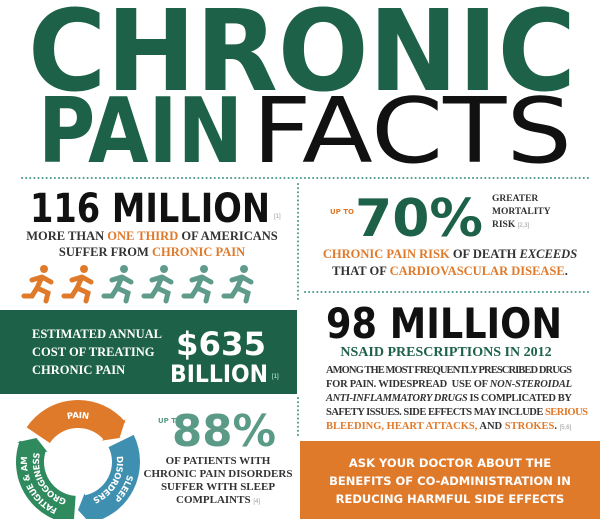 This screenshot has height=519, width=600. I want to click on nsaid-number: 98 MILLION, so click(444, 323).